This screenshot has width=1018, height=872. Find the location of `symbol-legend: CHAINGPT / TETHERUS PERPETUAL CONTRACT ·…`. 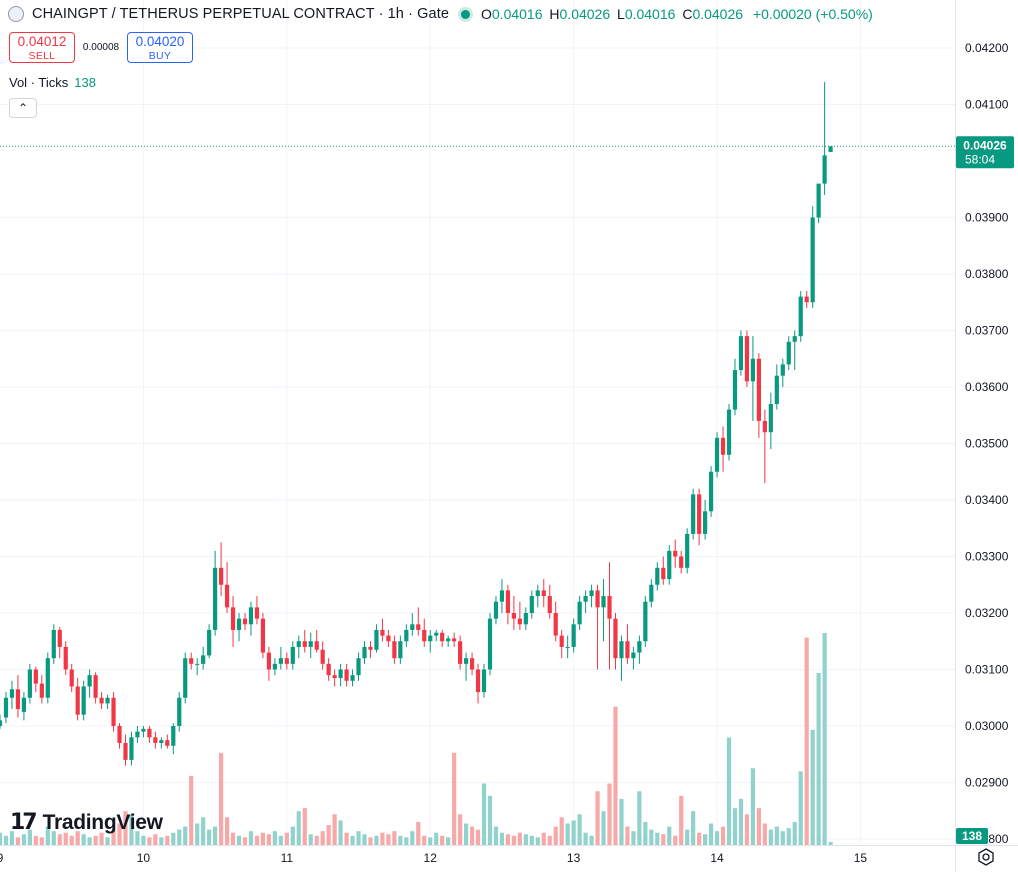

symbol-legend: CHAINGPT / TETHERUS PERPETUAL CONTRACT ·… is located at coordinates (440, 14).